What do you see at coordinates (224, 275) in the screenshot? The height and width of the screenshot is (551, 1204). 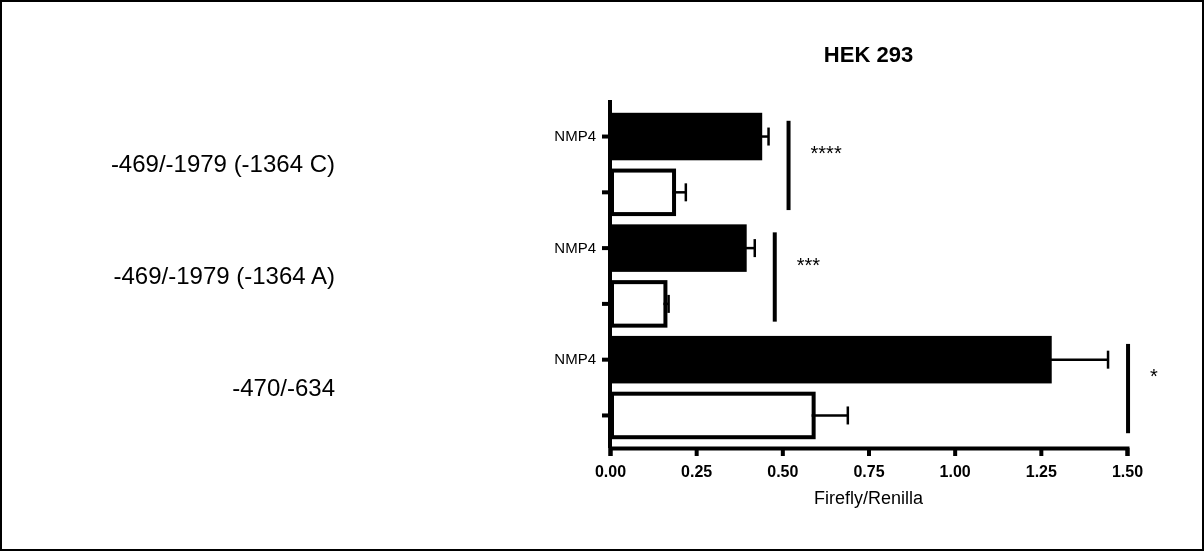 I see `text: -469/-1979 (-1364 A)` at bounding box center [224, 275].